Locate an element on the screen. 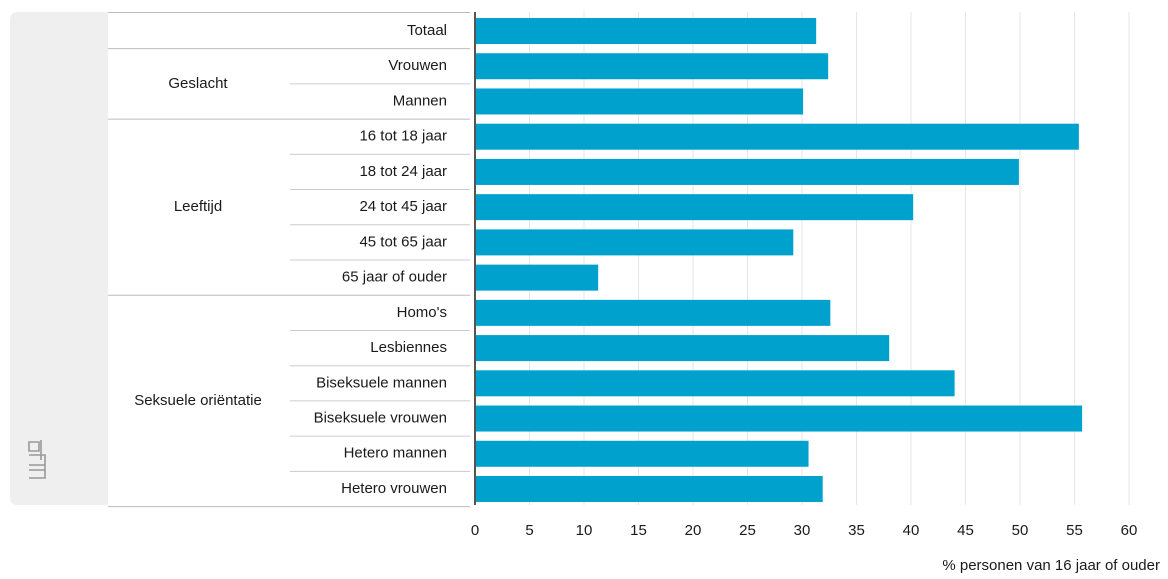 This screenshot has height=579, width=1168. x-tick-label: 40 is located at coordinates (911, 530).